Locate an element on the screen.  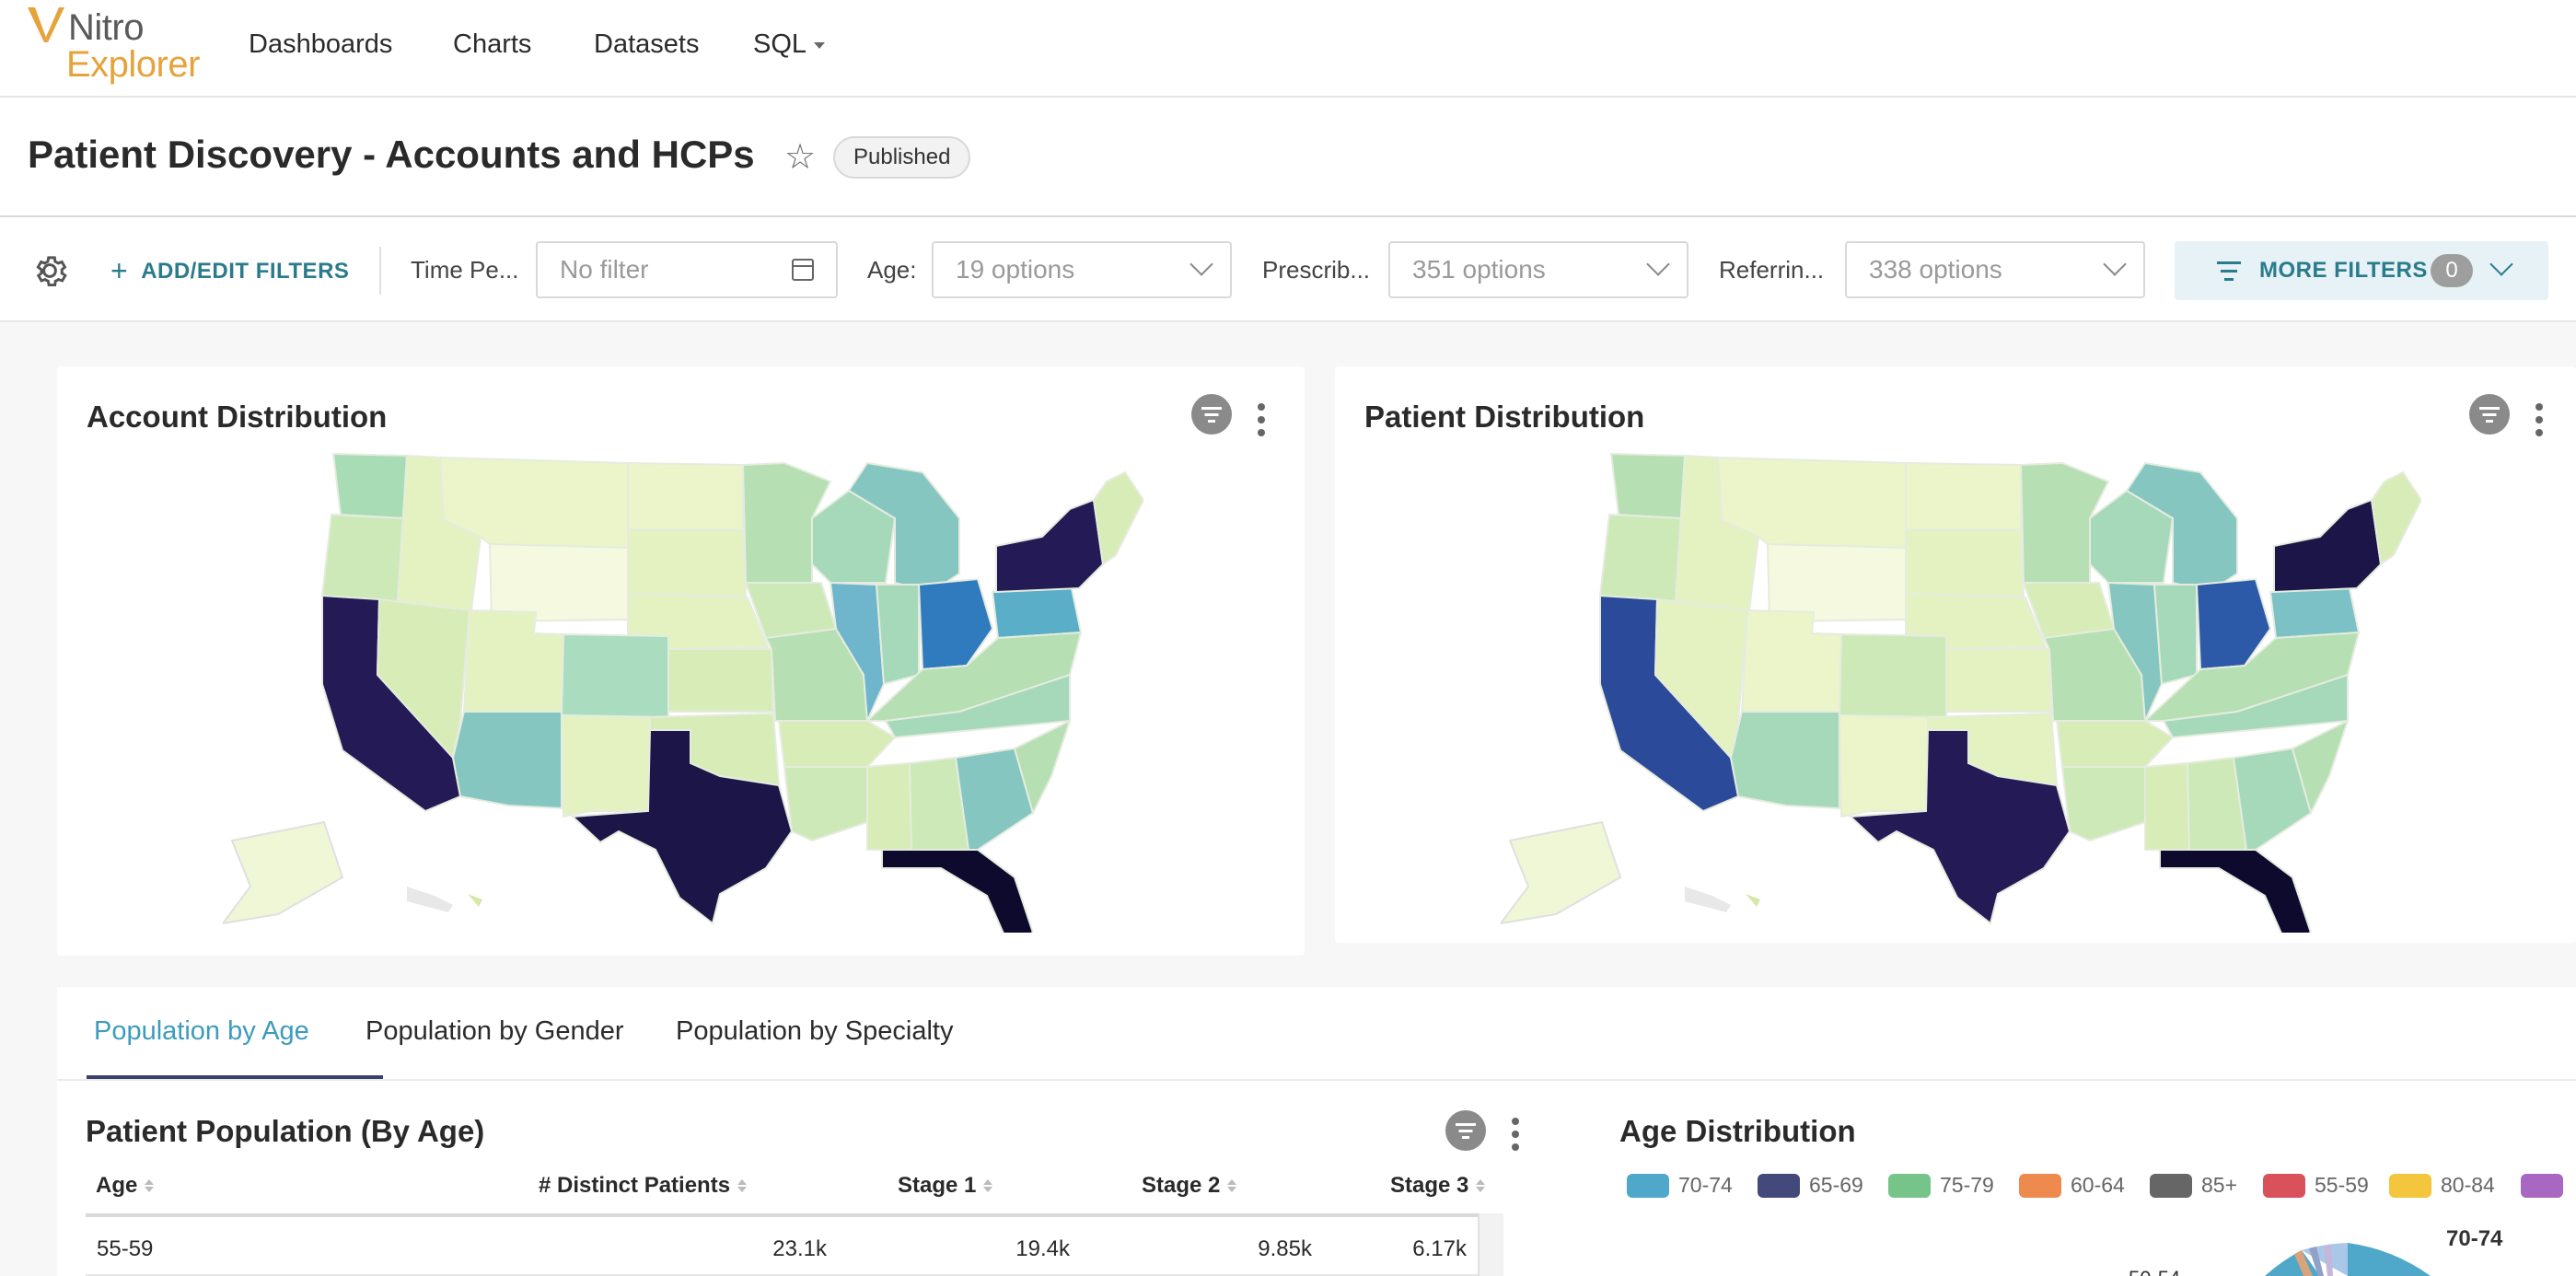
legend-label: 60-64 is located at coordinates (2098, 1185).